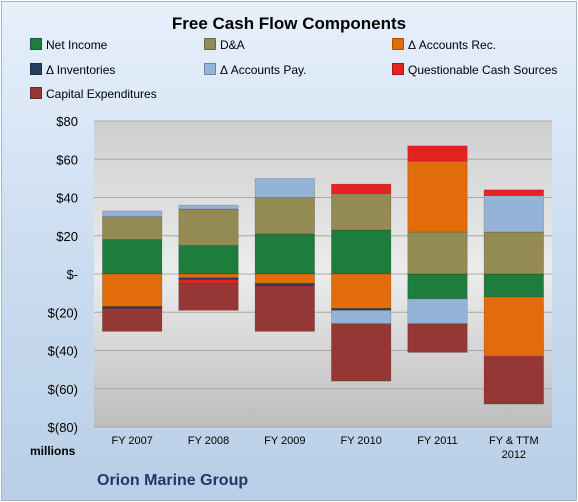 The width and height of the screenshot is (578, 502). I want to click on legend-item: Net Income, so click(68, 45).